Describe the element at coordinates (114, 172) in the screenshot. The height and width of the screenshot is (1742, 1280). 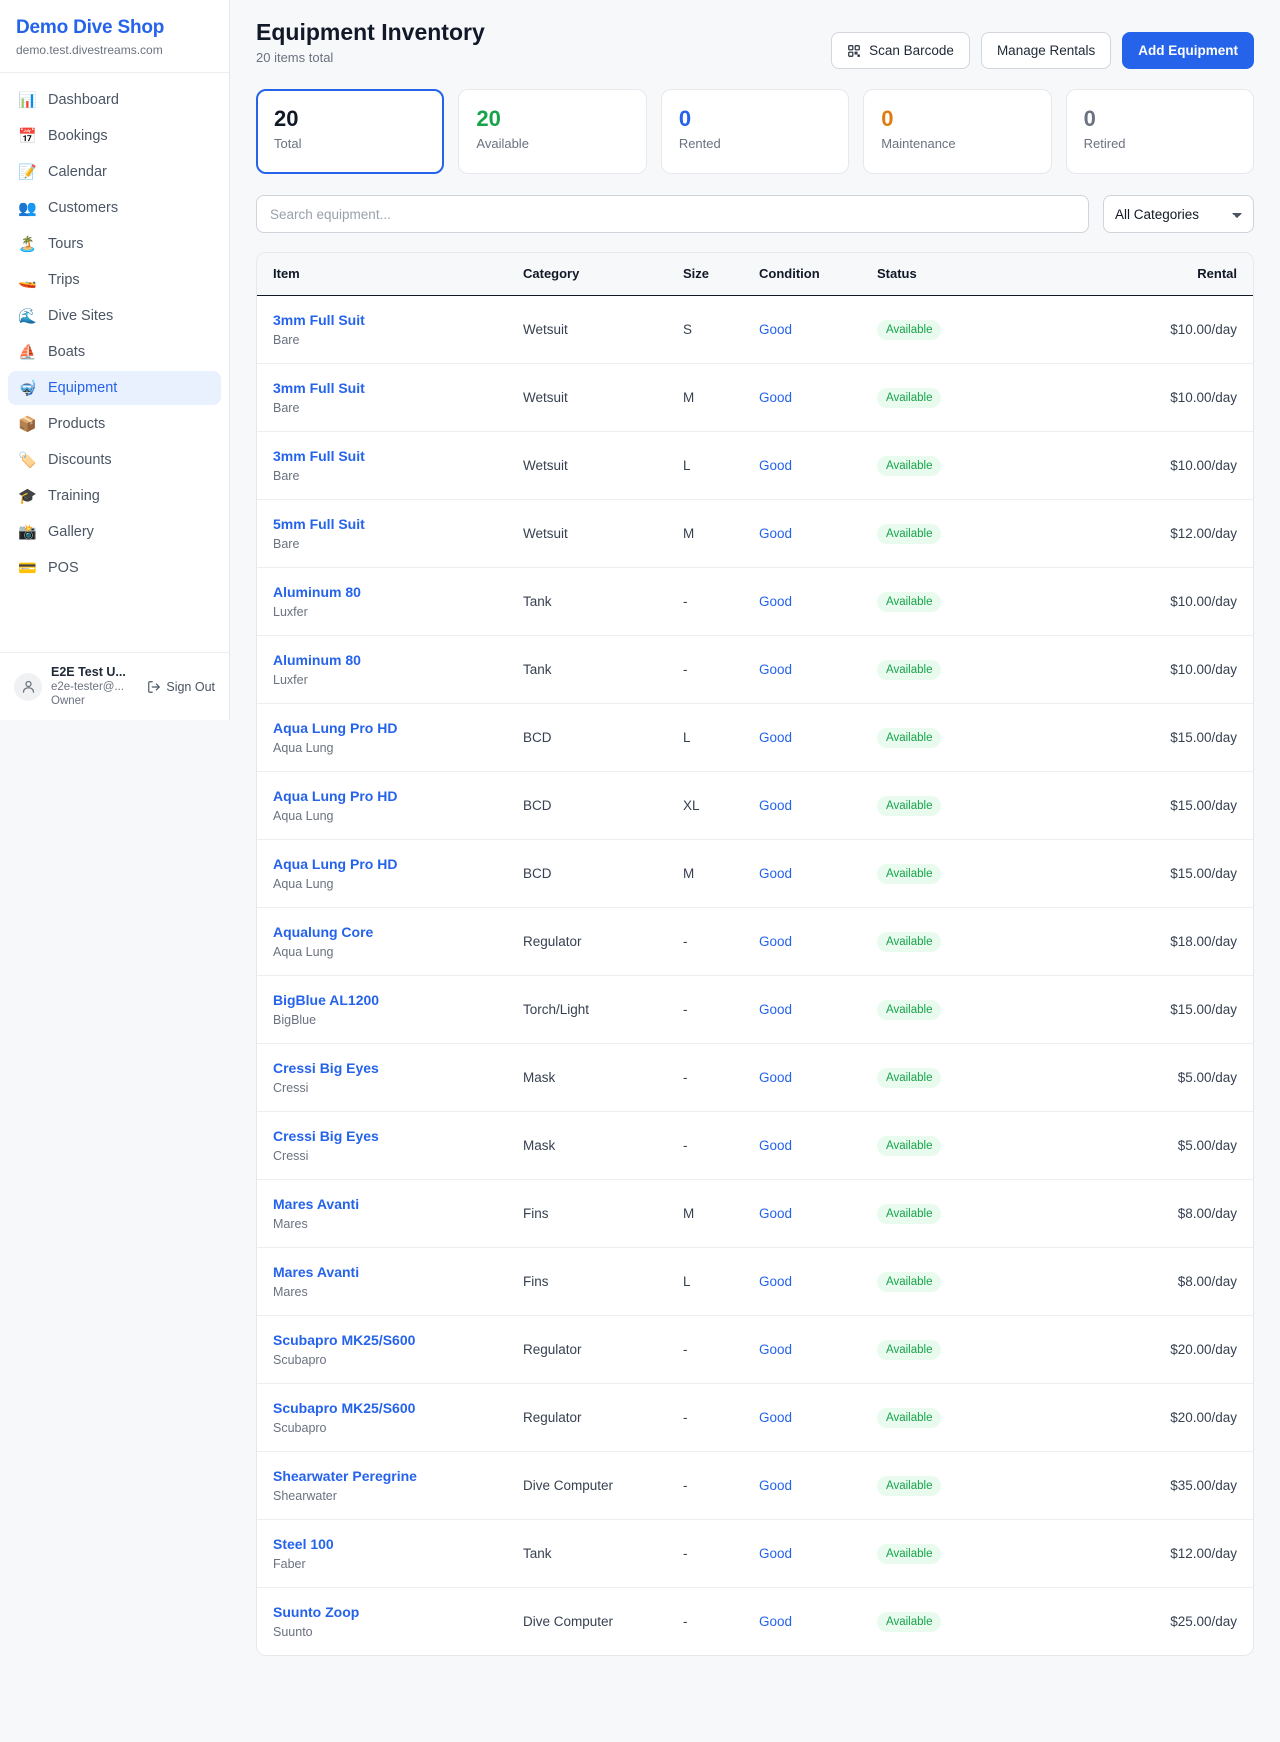
I see `sidebar-item-calendar: 📝 Calendar` at that location.